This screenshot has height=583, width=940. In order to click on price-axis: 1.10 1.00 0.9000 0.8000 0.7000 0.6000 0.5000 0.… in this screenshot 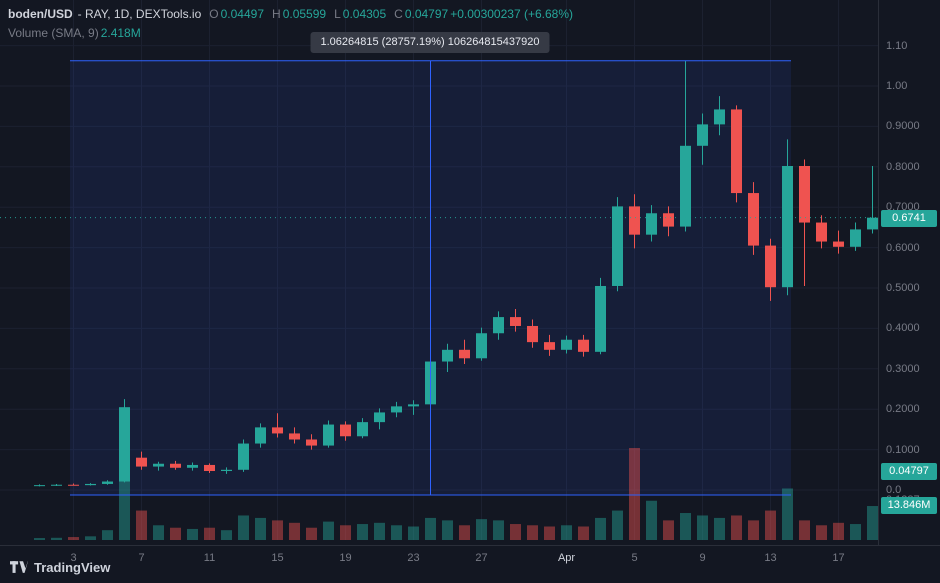, I will do `click(909, 272)`.